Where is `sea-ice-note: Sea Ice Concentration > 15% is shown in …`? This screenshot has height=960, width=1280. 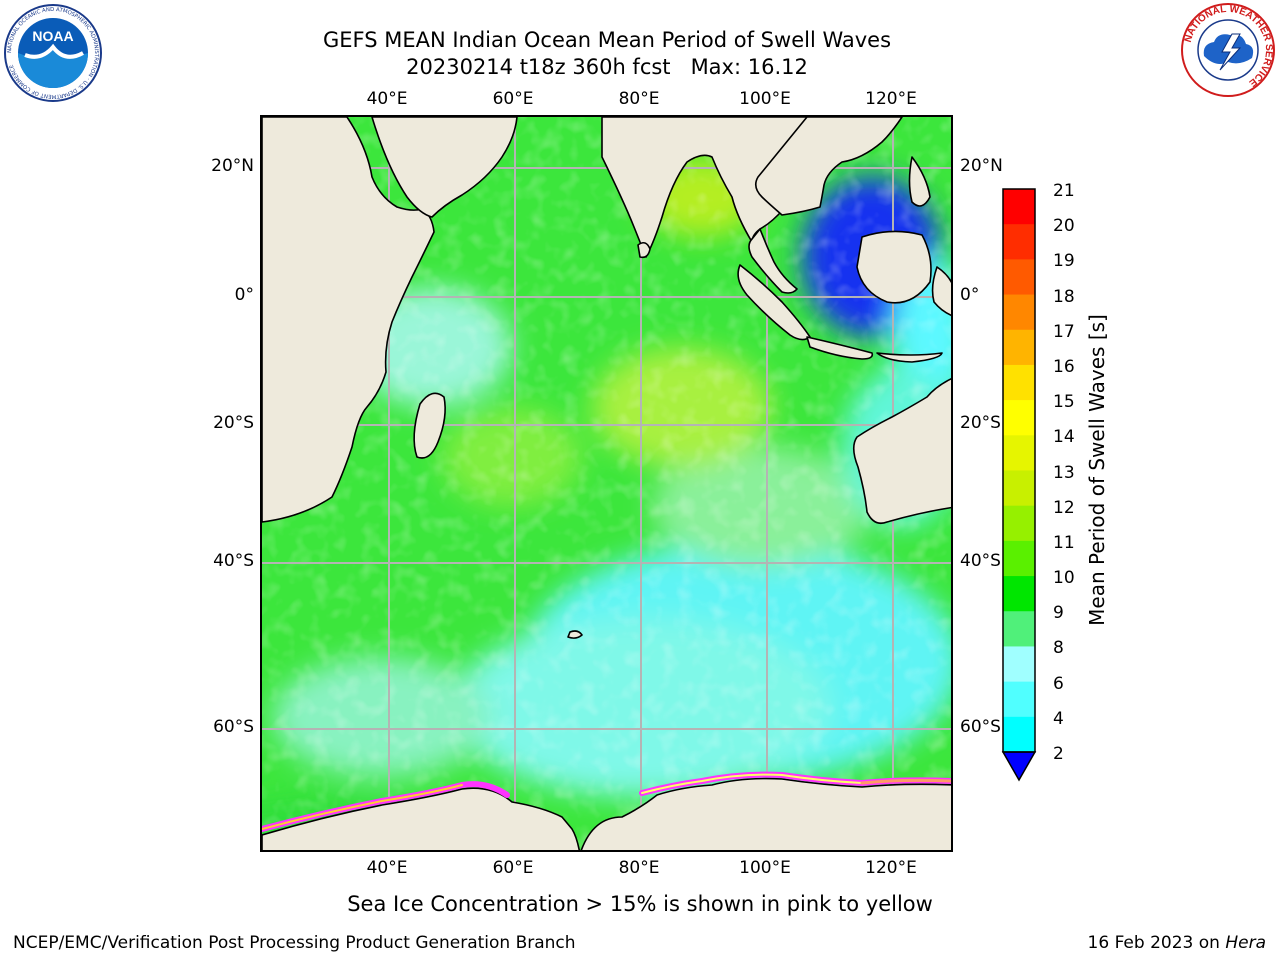 sea-ice-note: Sea Ice Concentration > 15% is shown in … is located at coordinates (640, 904).